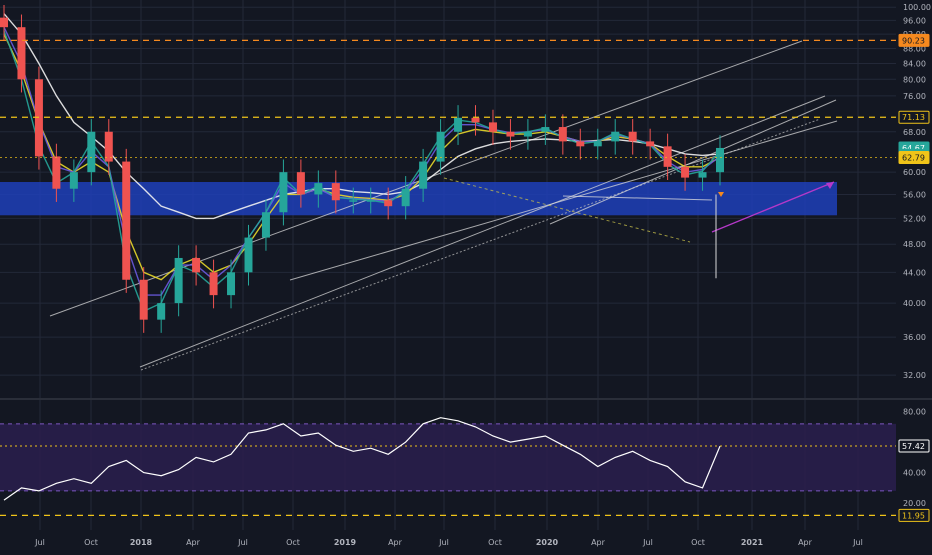  I want to click on price-tag: 62.79, so click(914, 157).